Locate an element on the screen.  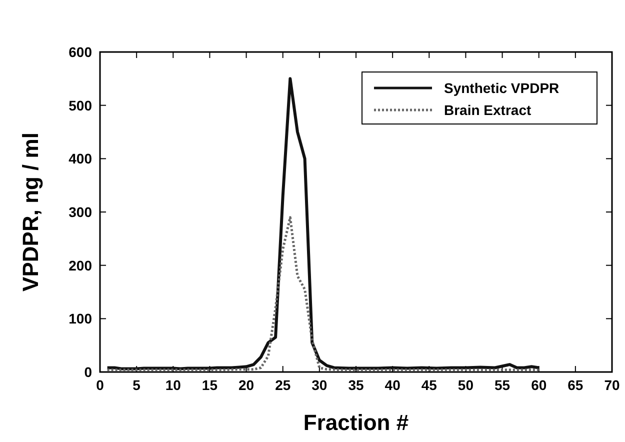
x-tick-label: 50 is located at coordinates (466, 385).